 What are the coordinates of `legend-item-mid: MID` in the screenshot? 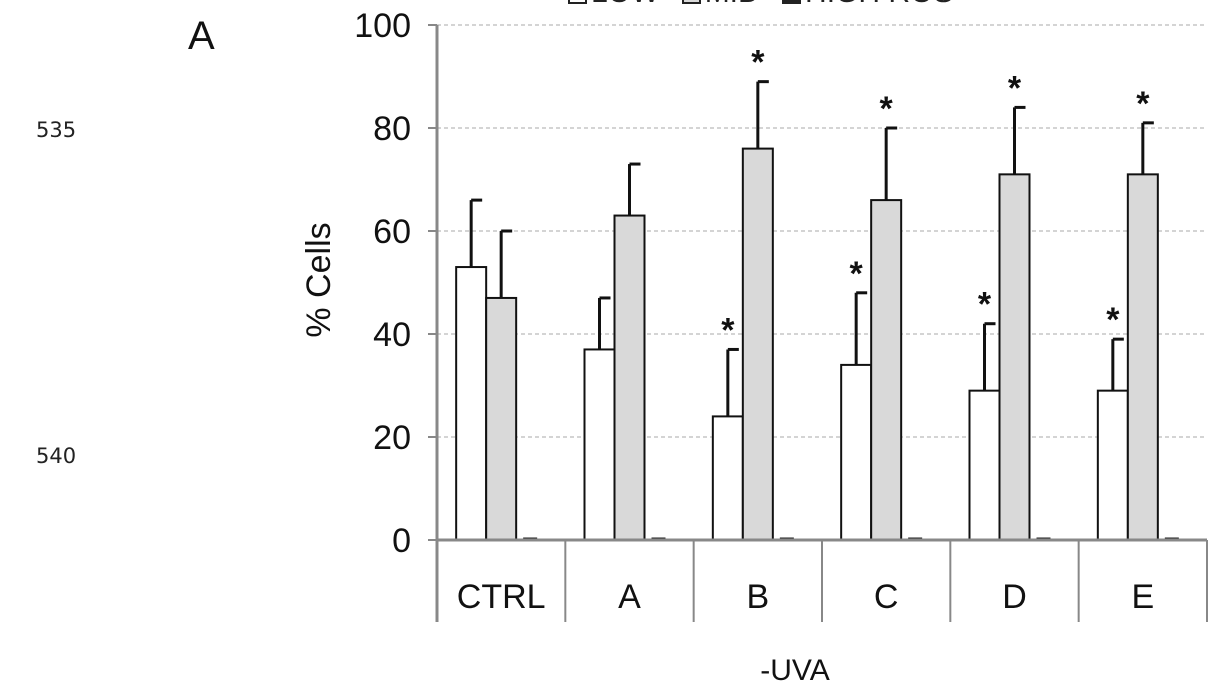 It's located at (720, 4).